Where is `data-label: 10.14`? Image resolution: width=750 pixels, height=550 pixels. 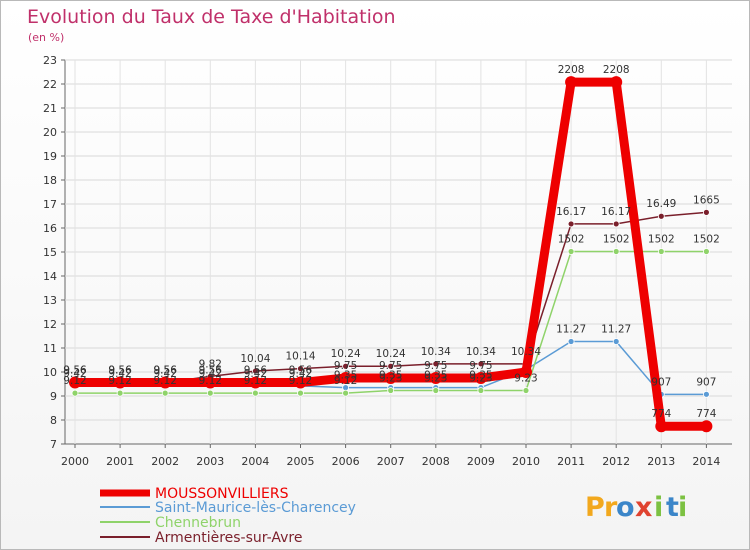
data-label: 10.14 is located at coordinates (300, 357).